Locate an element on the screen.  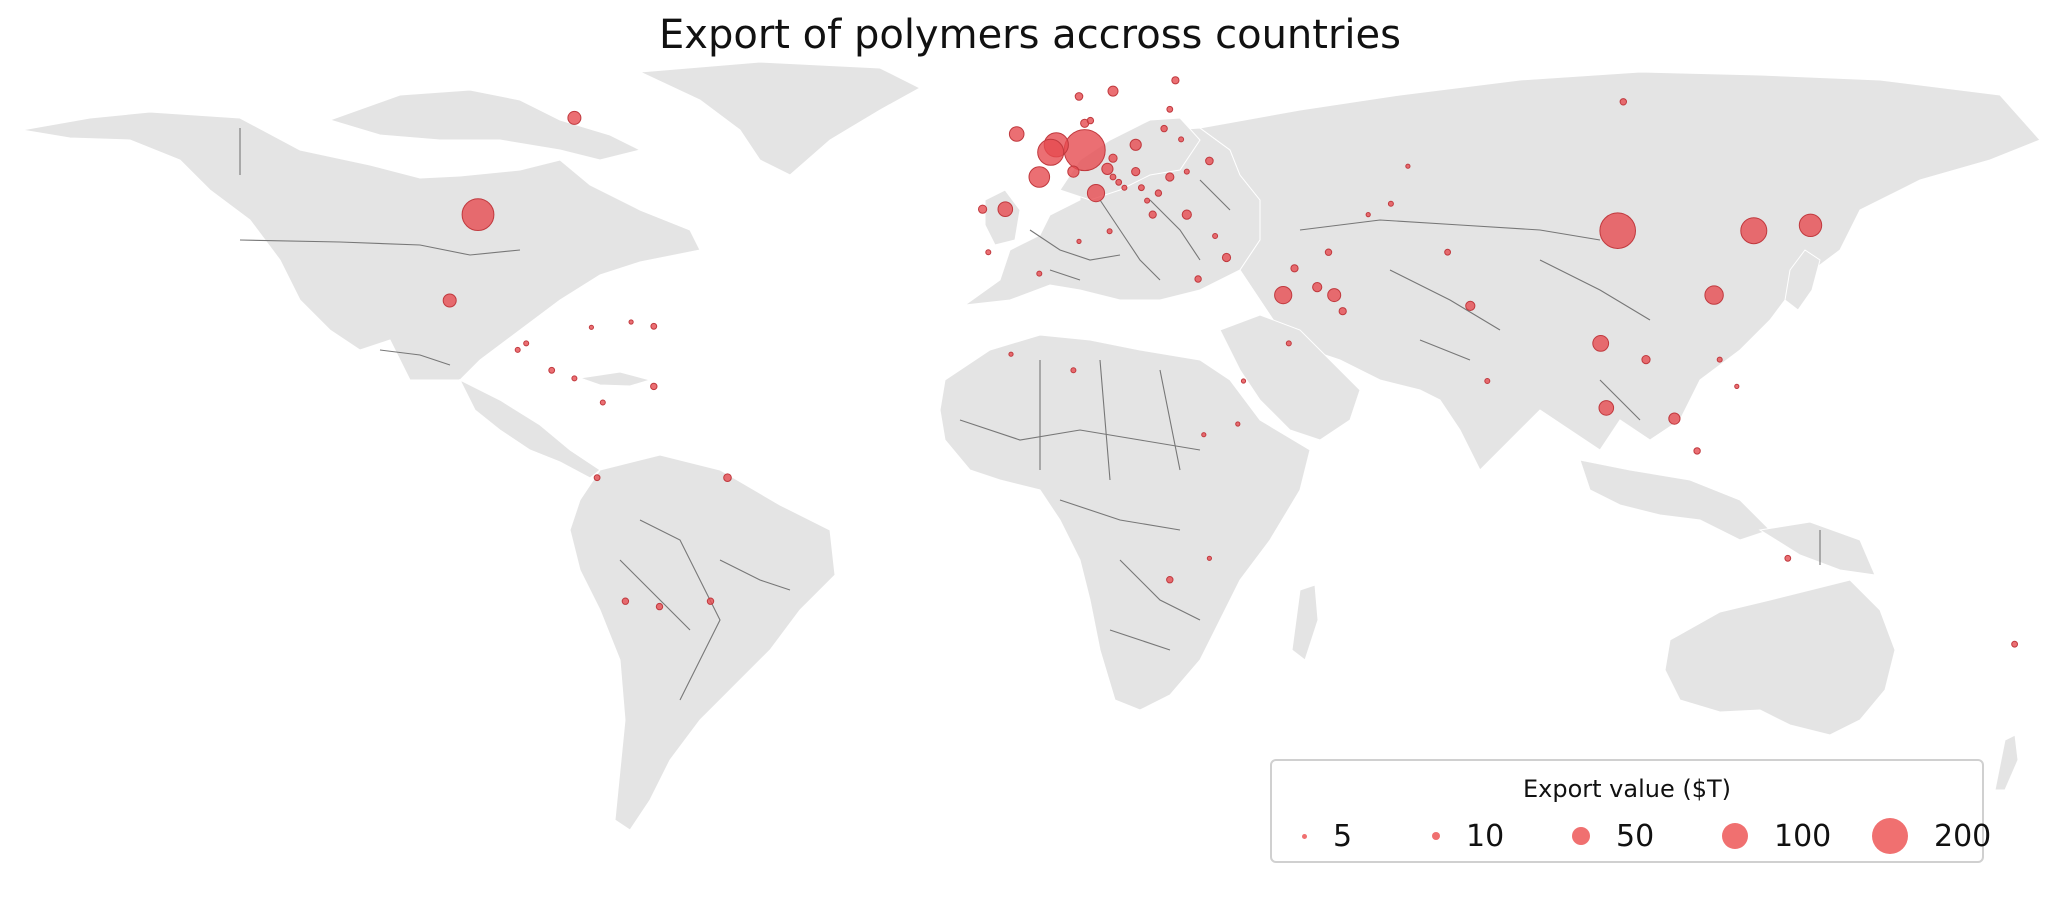
legend-item-100: 100 is located at coordinates (1776, 836).